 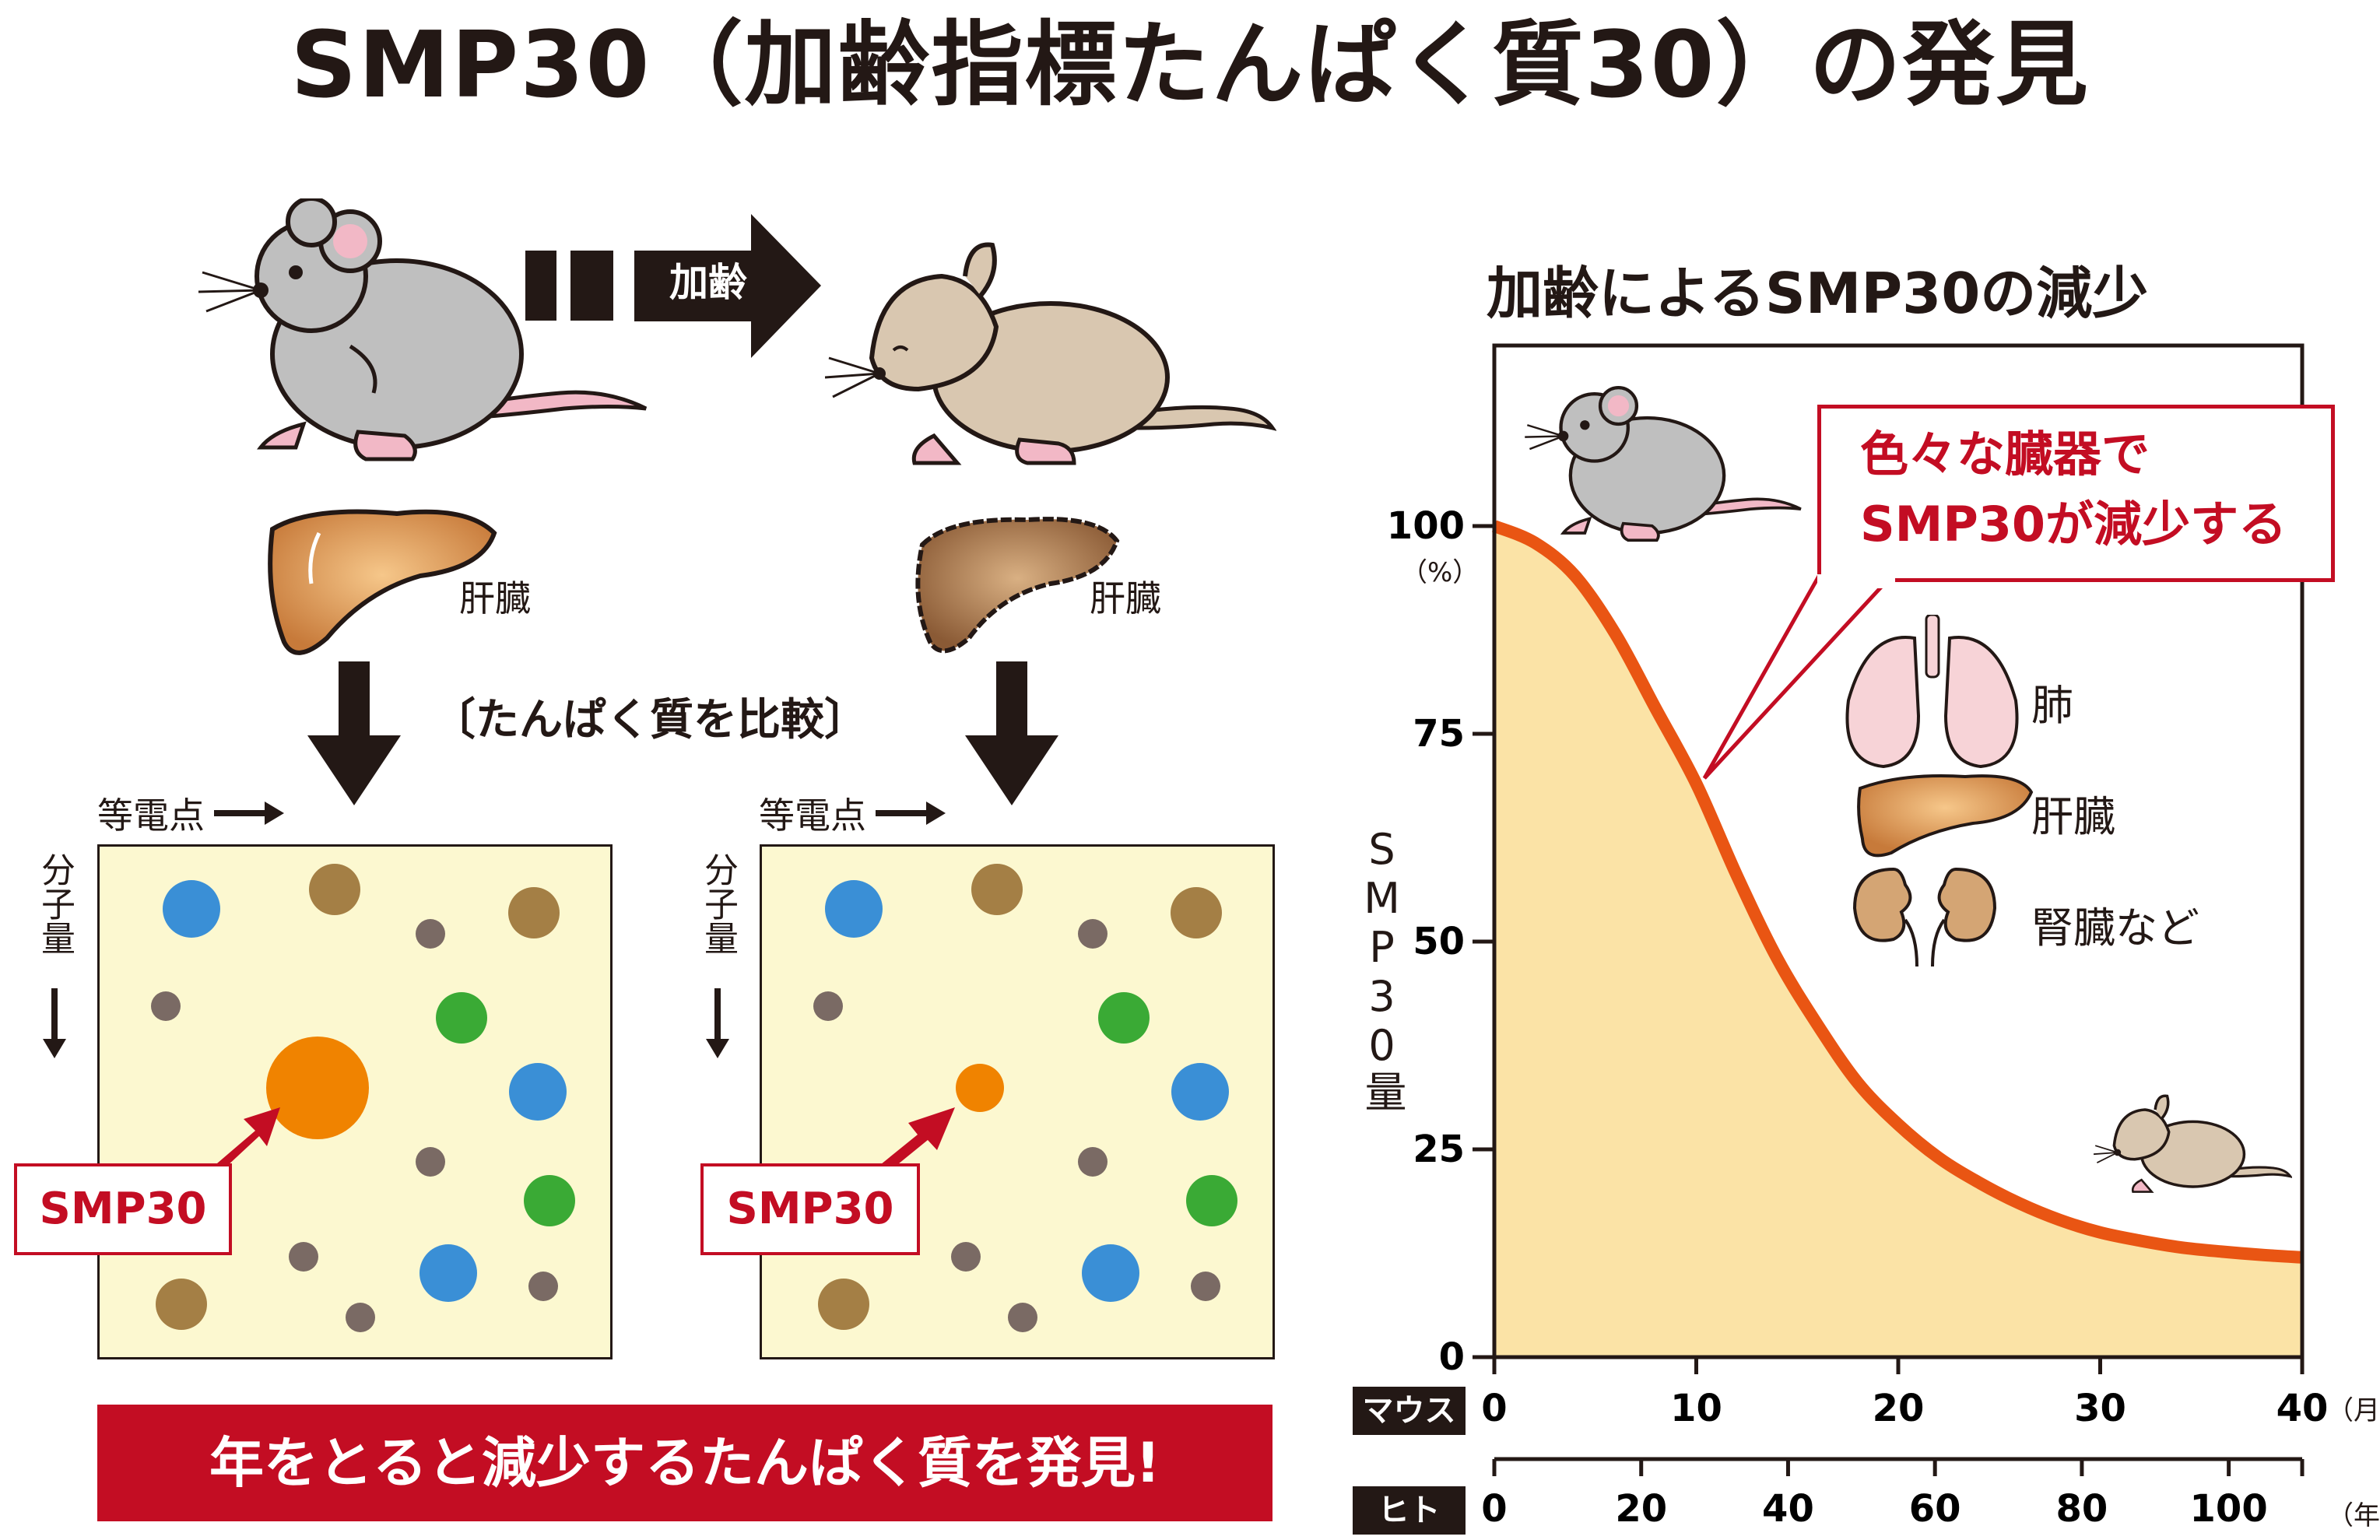 I want to click on x-ticks-human: 0 20 40 60 80 100, so click(x=1893, y=1494).